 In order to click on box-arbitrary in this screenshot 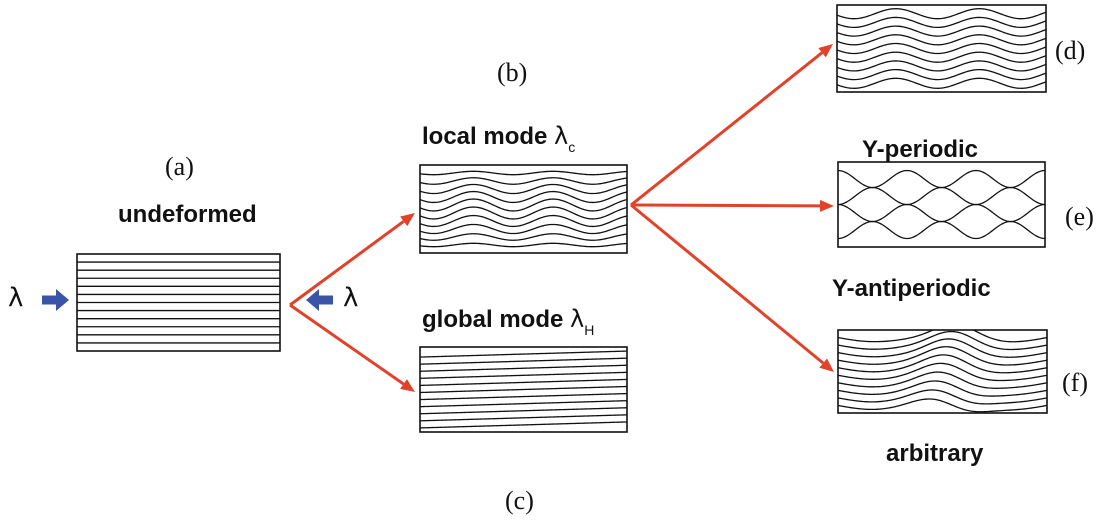, I will do `click(942, 371)`.